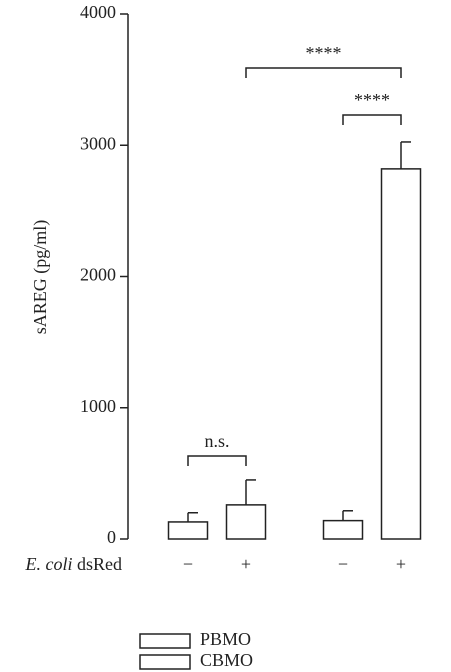 This screenshot has width=451, height=672. I want to click on x-axis-label: E. coli dsRed, so click(74, 564).